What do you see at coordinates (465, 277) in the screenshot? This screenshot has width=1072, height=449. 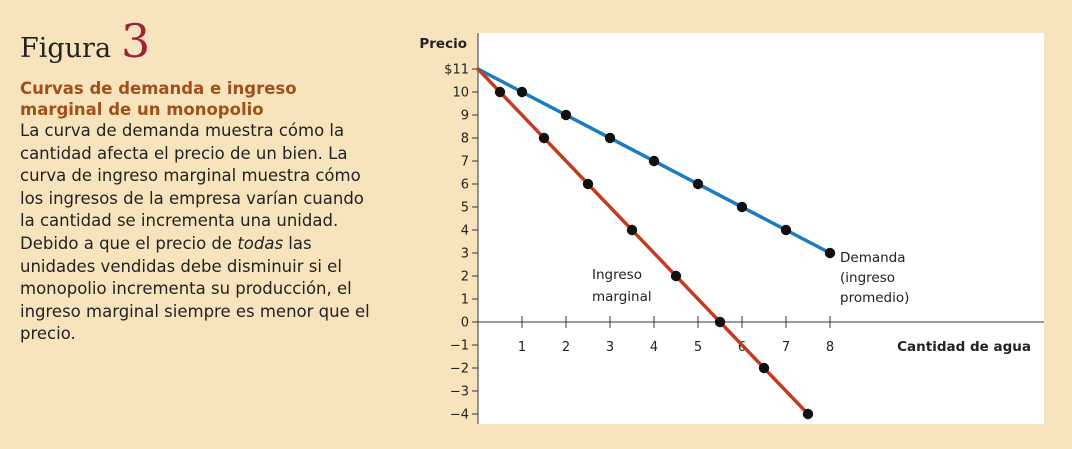 I see `y-tick-label: 2` at bounding box center [465, 277].